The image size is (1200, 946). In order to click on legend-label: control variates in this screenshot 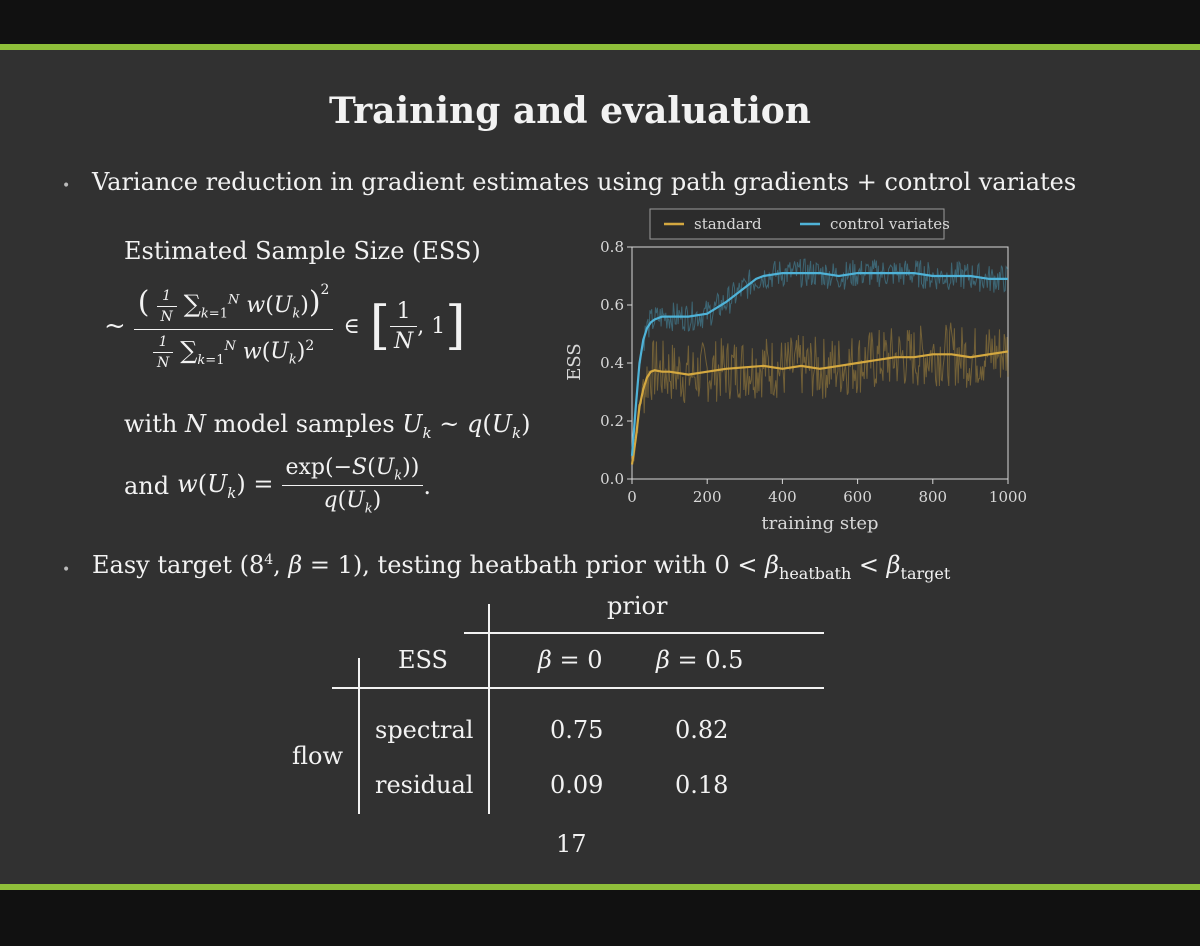, I will do `click(890, 224)`.